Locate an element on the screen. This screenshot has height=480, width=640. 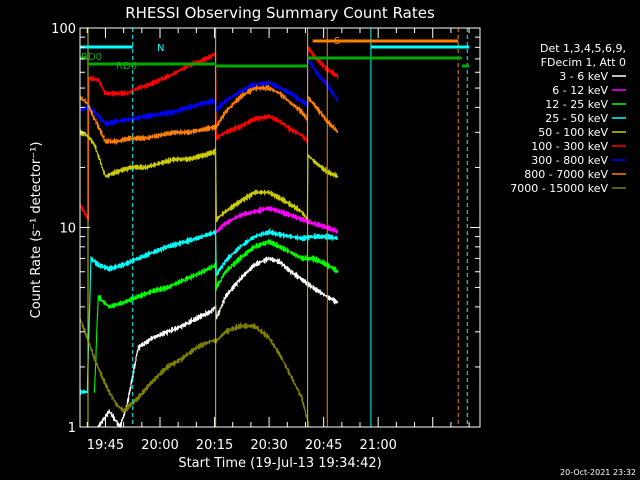
legend-entry-label: 300 - 800 keV is located at coordinates (569, 160).